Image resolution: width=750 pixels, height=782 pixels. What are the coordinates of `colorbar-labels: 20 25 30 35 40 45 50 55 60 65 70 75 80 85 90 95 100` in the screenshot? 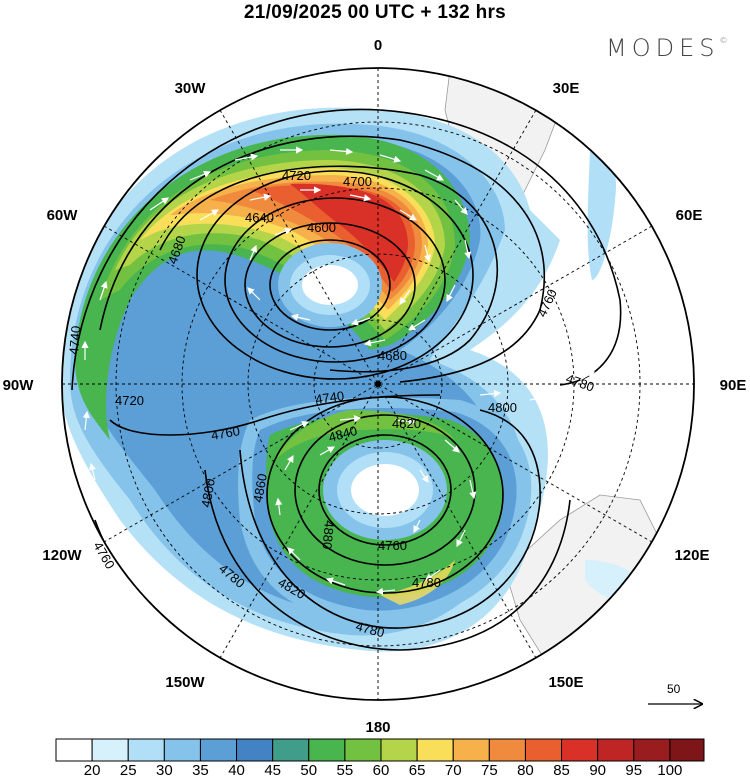 It's located at (380, 772).